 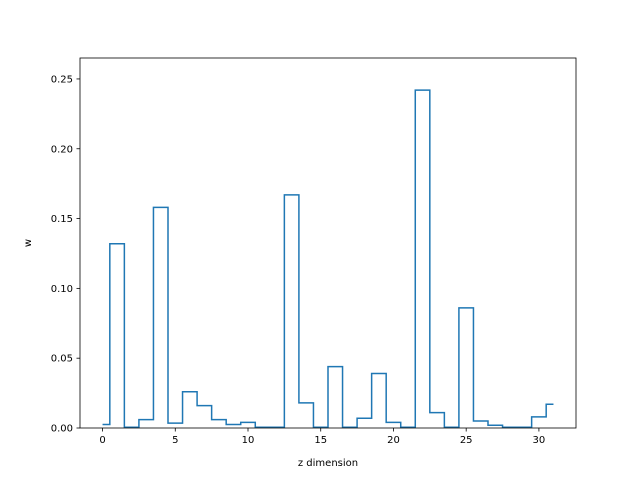 What do you see at coordinates (320, 440) in the screenshot?
I see `x-tick-label: 15` at bounding box center [320, 440].